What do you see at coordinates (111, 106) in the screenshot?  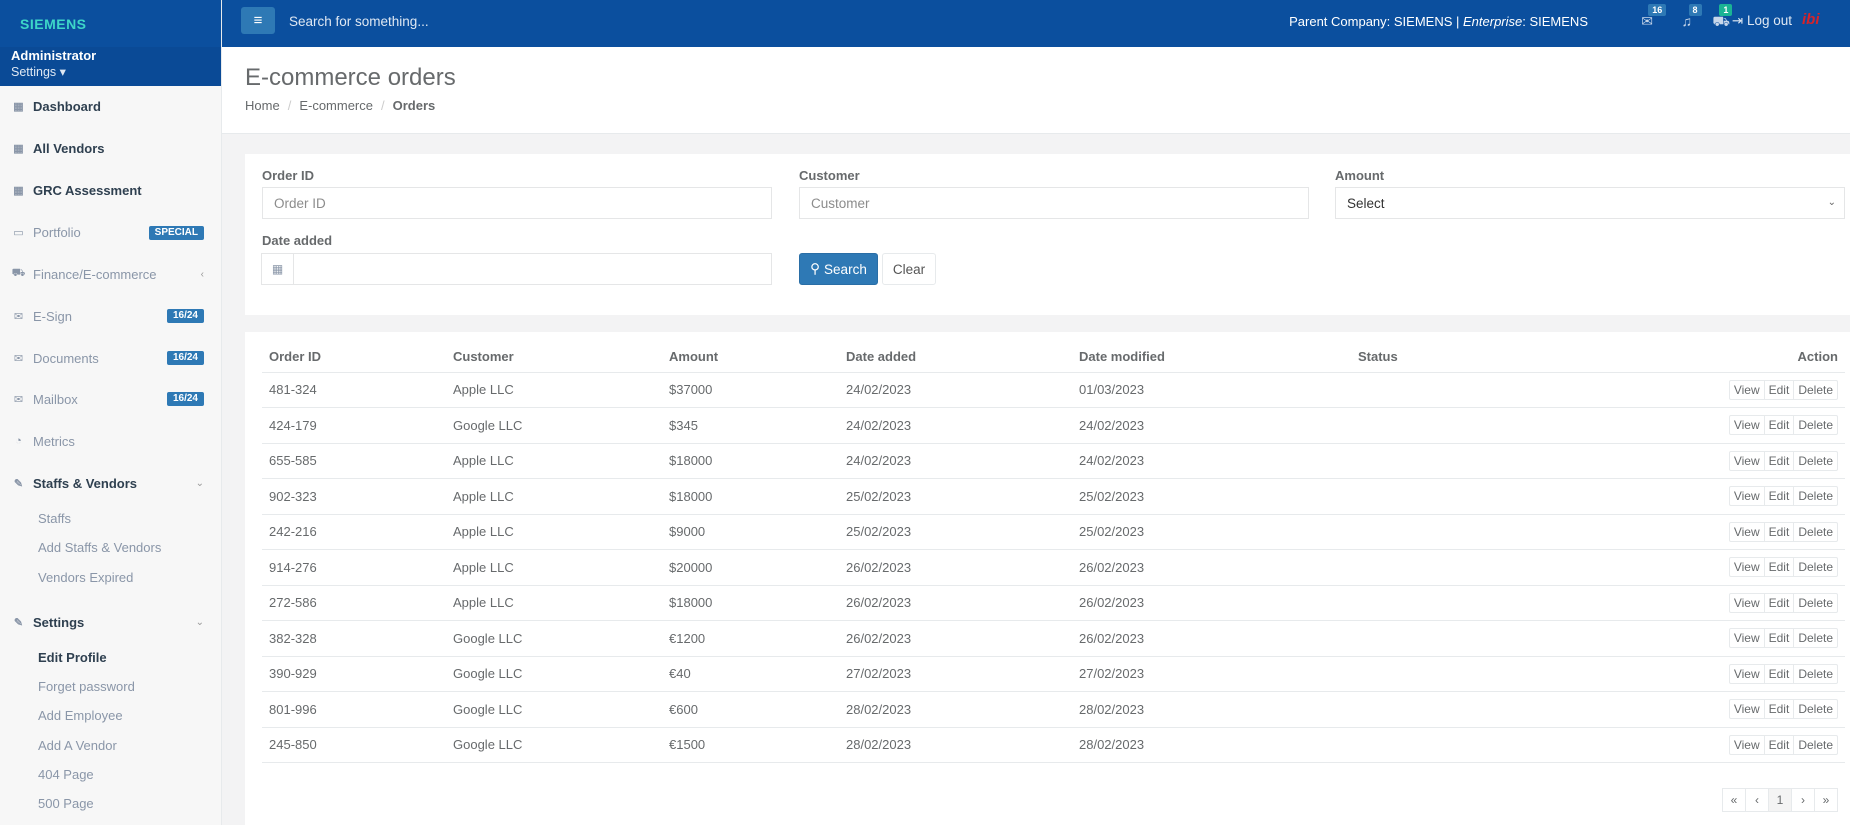 I see `sidebar-item-dashboard: ▦ Dashboard` at bounding box center [111, 106].